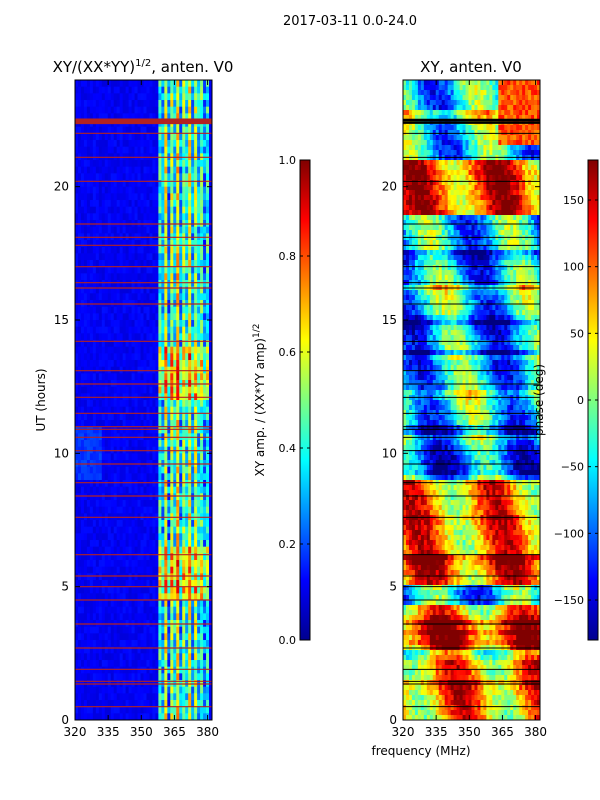 The height and width of the screenshot is (800, 600). Describe the element at coordinates (143, 67) in the screenshot. I see `amplitude-panel-title: XY/(XX*YY)1/2, anten. V0` at that location.